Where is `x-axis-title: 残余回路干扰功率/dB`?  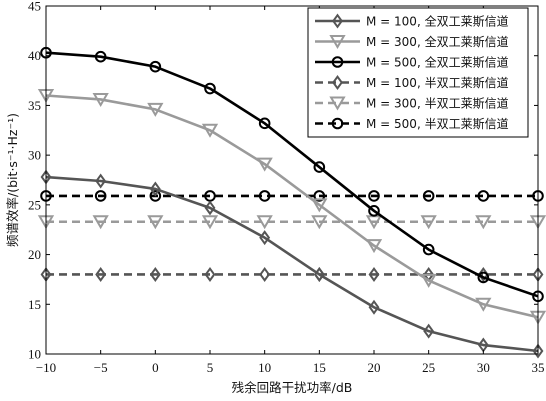 x-axis-title: 残余回路干扰功率/dB is located at coordinates (292, 387).